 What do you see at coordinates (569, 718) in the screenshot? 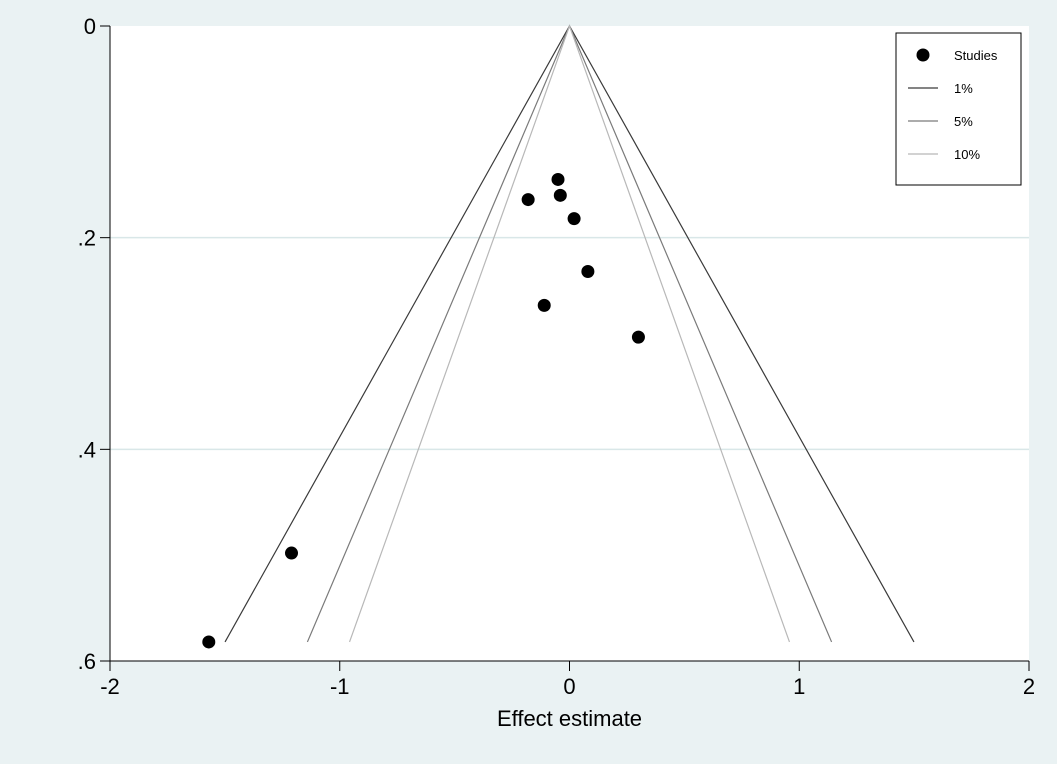
I see `x-axis-title: Effect estimate` at bounding box center [569, 718].